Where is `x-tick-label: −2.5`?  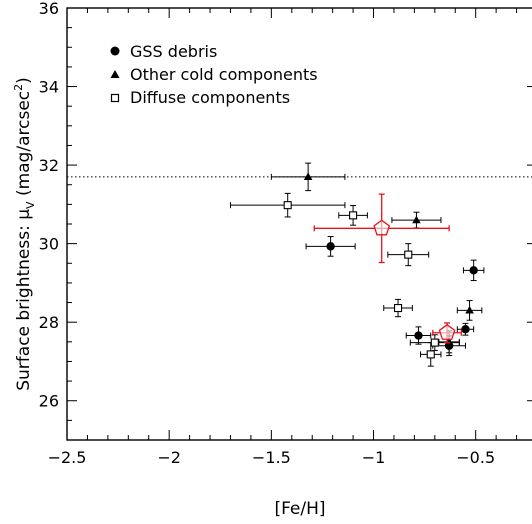
x-tick-label: −2.5 is located at coordinates (67, 457).